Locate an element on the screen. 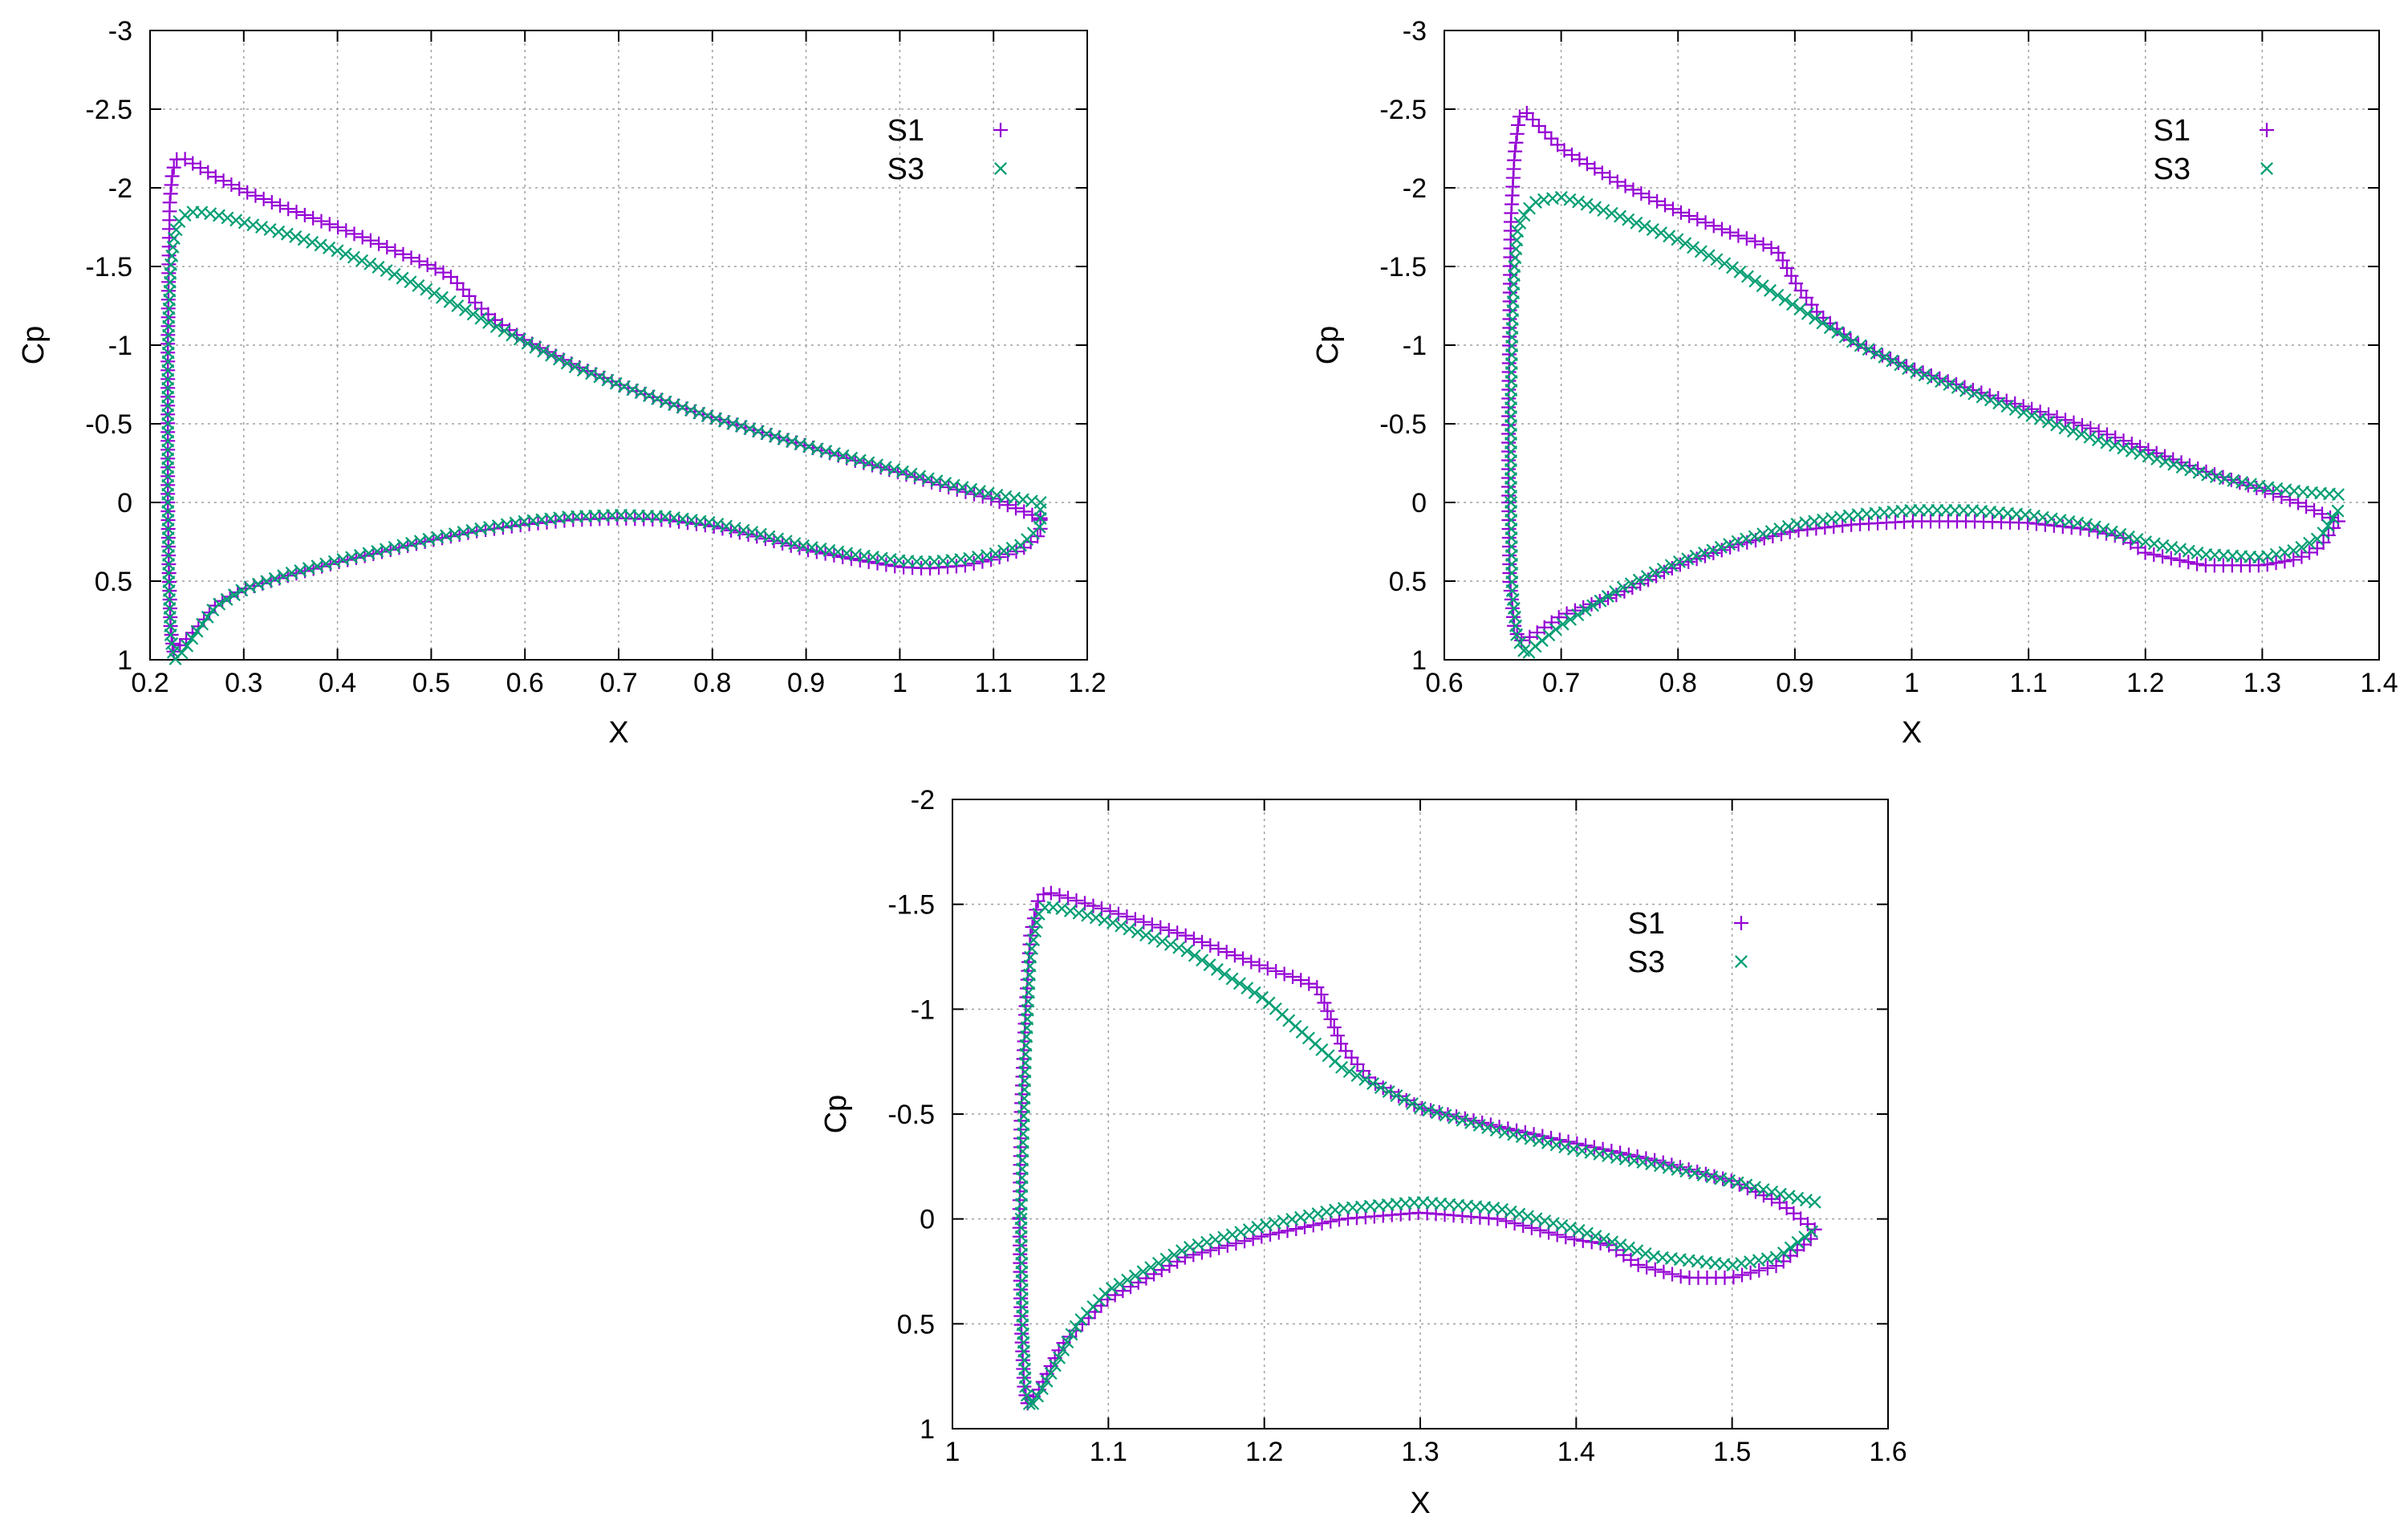 This screenshot has width=2408, height=1521. x-tick-label: 0.6 is located at coordinates (525, 683).